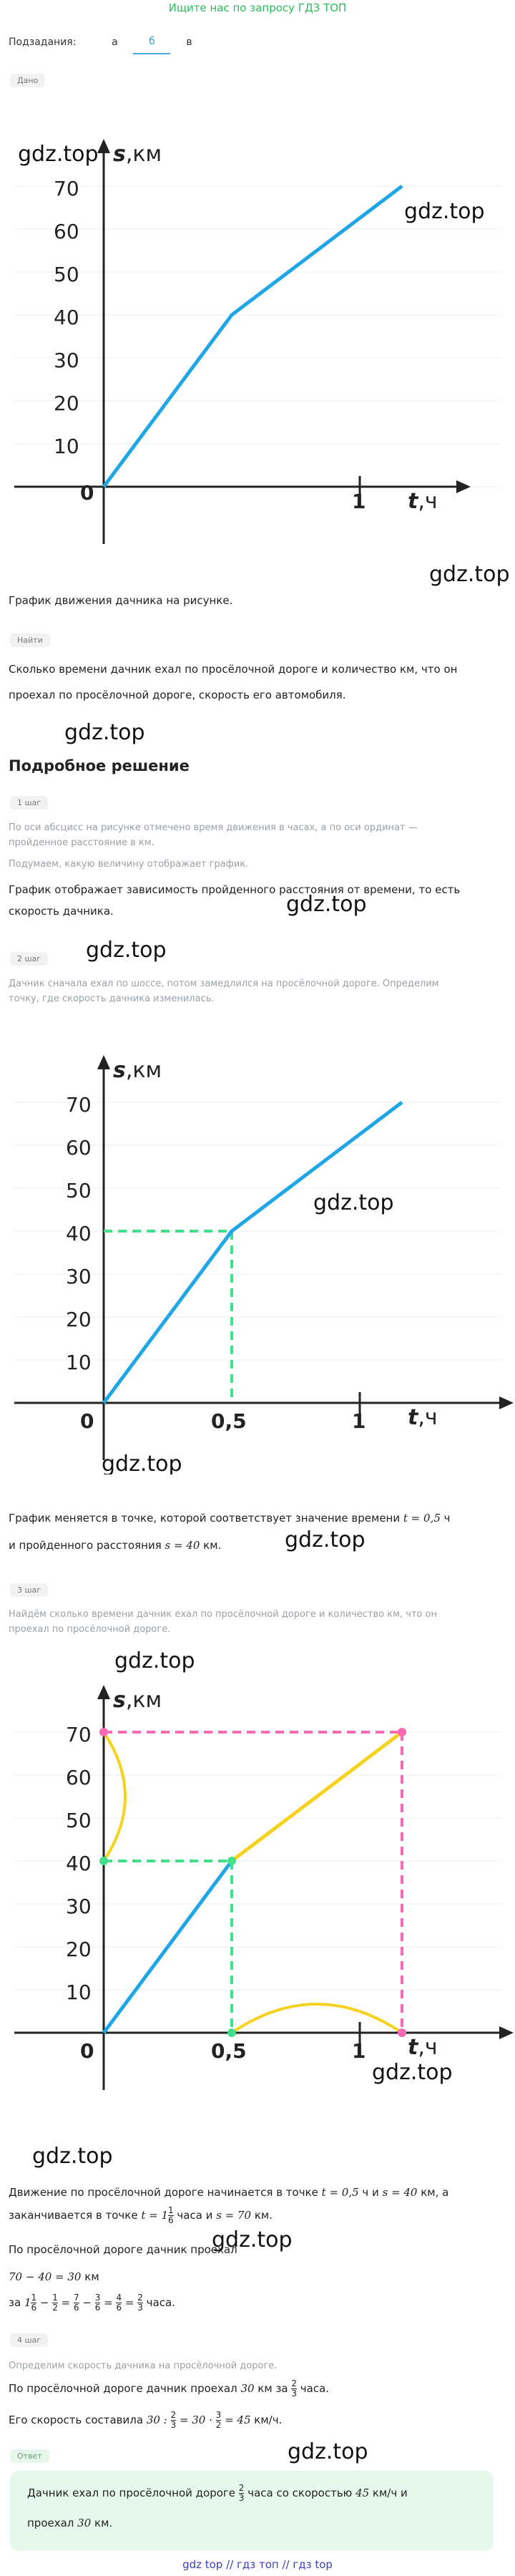 The image size is (515, 2576). I want to click on step2-tag: 2 шаг, so click(29, 959).